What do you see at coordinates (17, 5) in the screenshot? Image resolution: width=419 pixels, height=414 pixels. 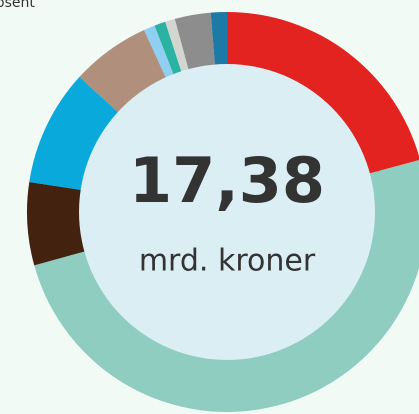 I see `chart-label: osent` at bounding box center [17, 5].